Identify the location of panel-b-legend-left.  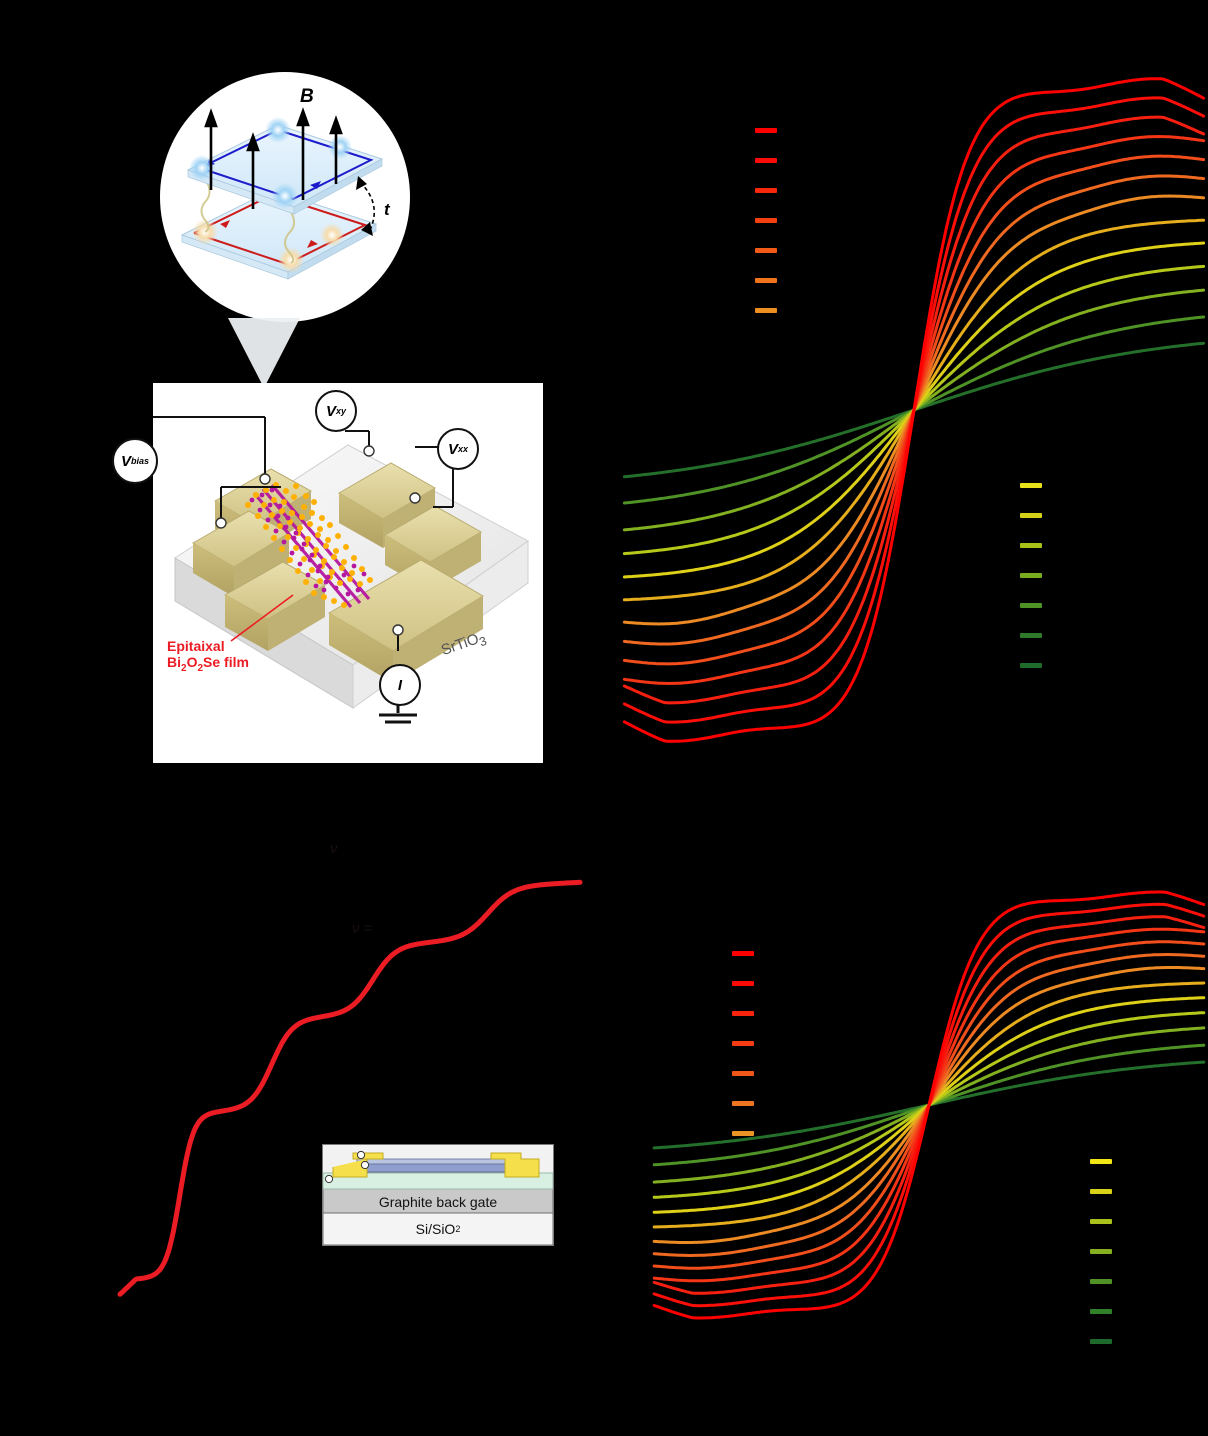
(768, 220).